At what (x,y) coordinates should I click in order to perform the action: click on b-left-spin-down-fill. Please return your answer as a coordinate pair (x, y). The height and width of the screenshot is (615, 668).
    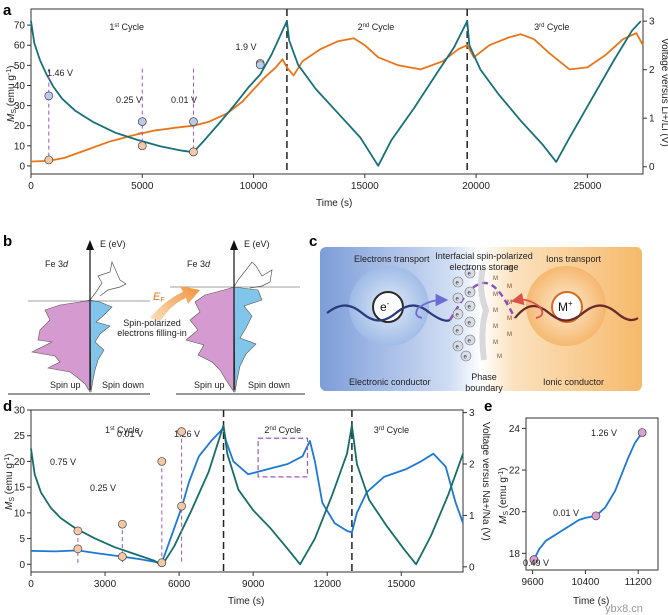
    Looking at the image, I should click on (101, 346).